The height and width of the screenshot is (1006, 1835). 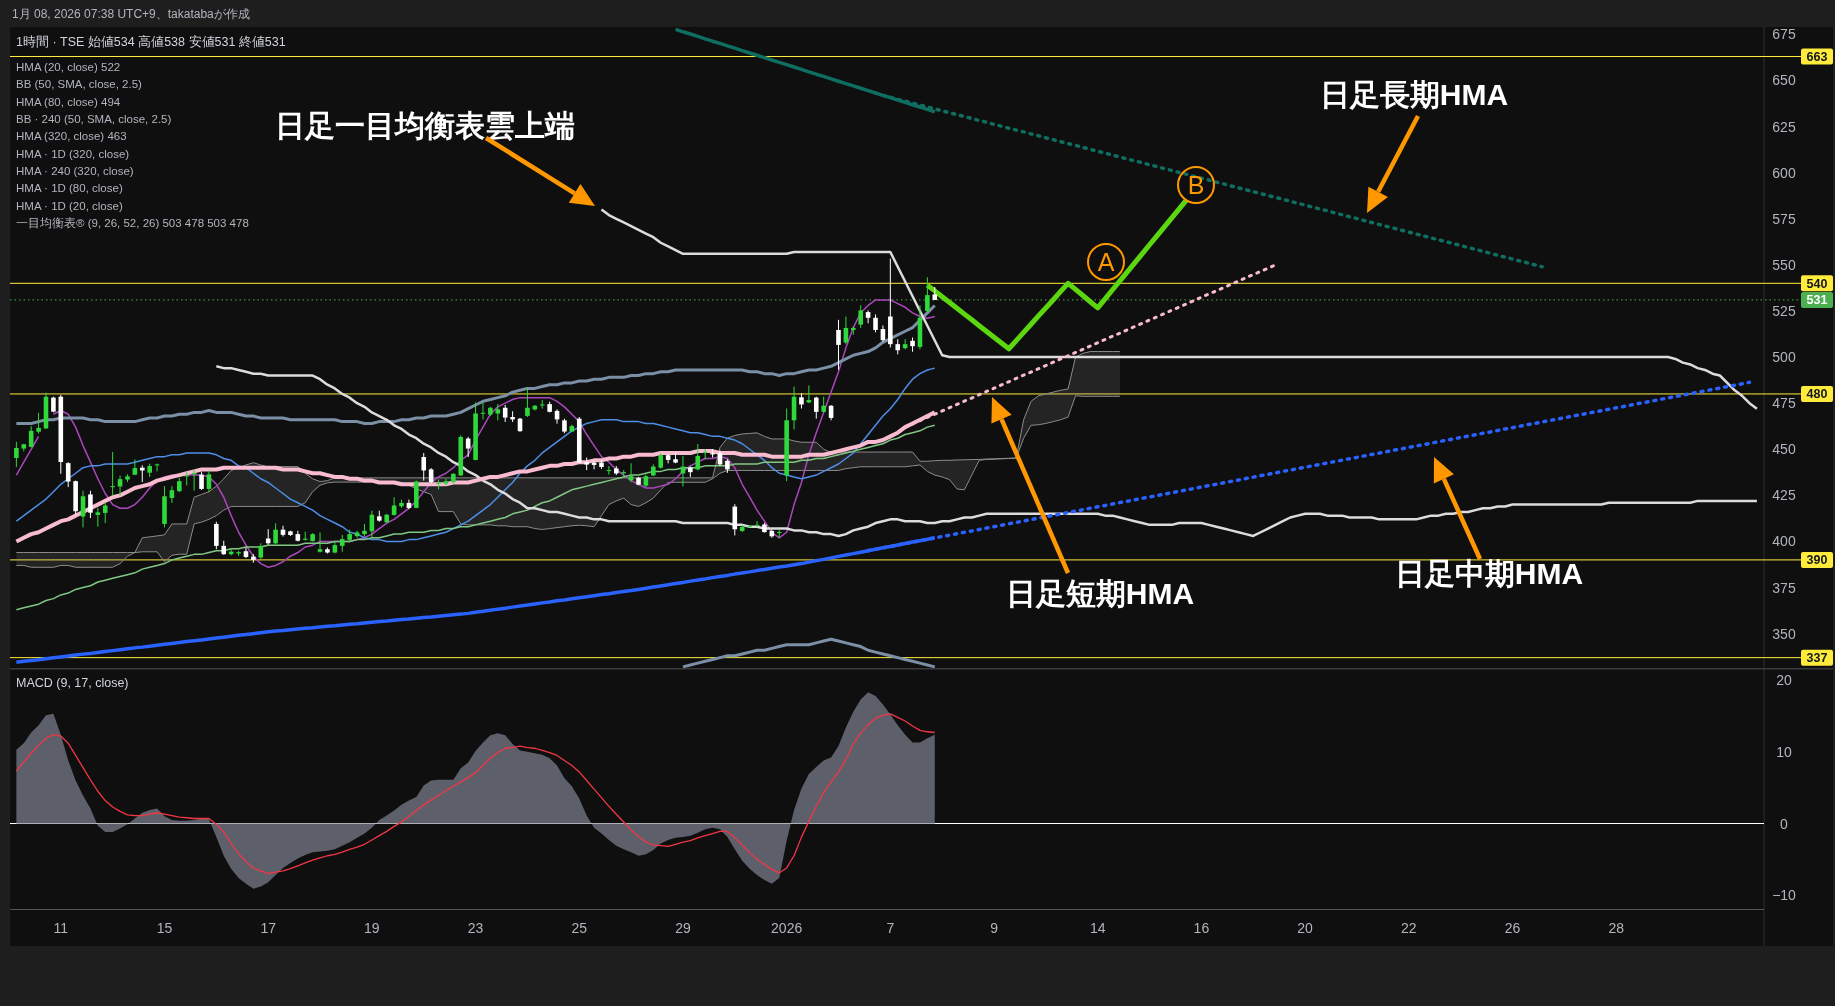 What do you see at coordinates (131, 14) in the screenshot?
I see `text: 1月 08, 2026 07:38 UTC+9、takatabaが作成` at bounding box center [131, 14].